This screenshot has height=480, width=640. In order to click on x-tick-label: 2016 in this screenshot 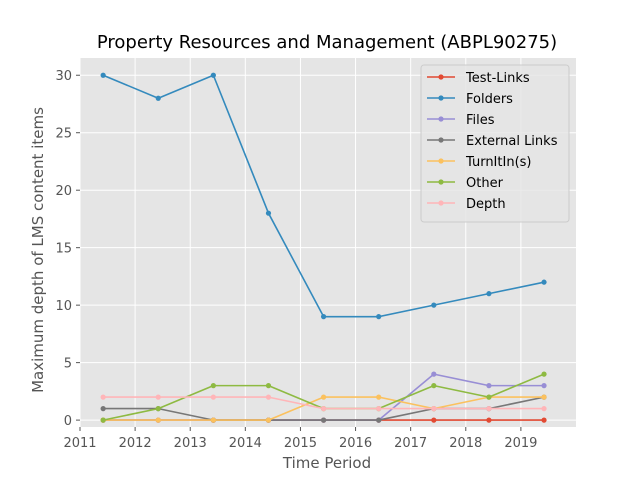, I will do `click(355, 443)`.